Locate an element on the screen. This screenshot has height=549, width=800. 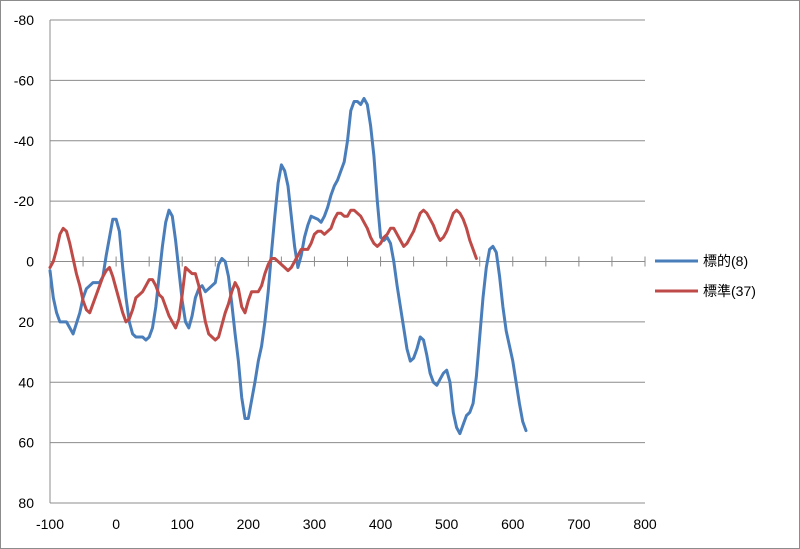
y-tick-label: 40 is located at coordinates (26, 382).